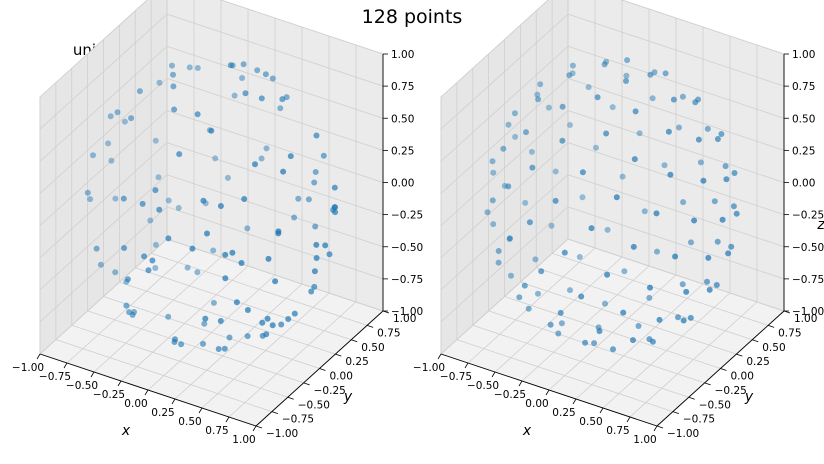  Describe the element at coordinates (808, 312) in the screenshot. I see `tick-label: −1.00` at that location.